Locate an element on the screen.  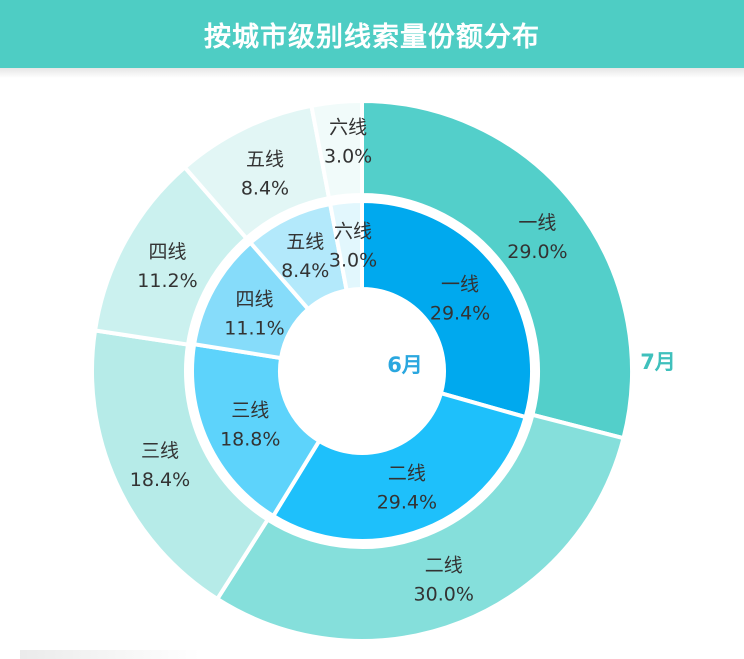
outer-slice-label-3: 三线 18.4% is located at coordinates (160, 465).